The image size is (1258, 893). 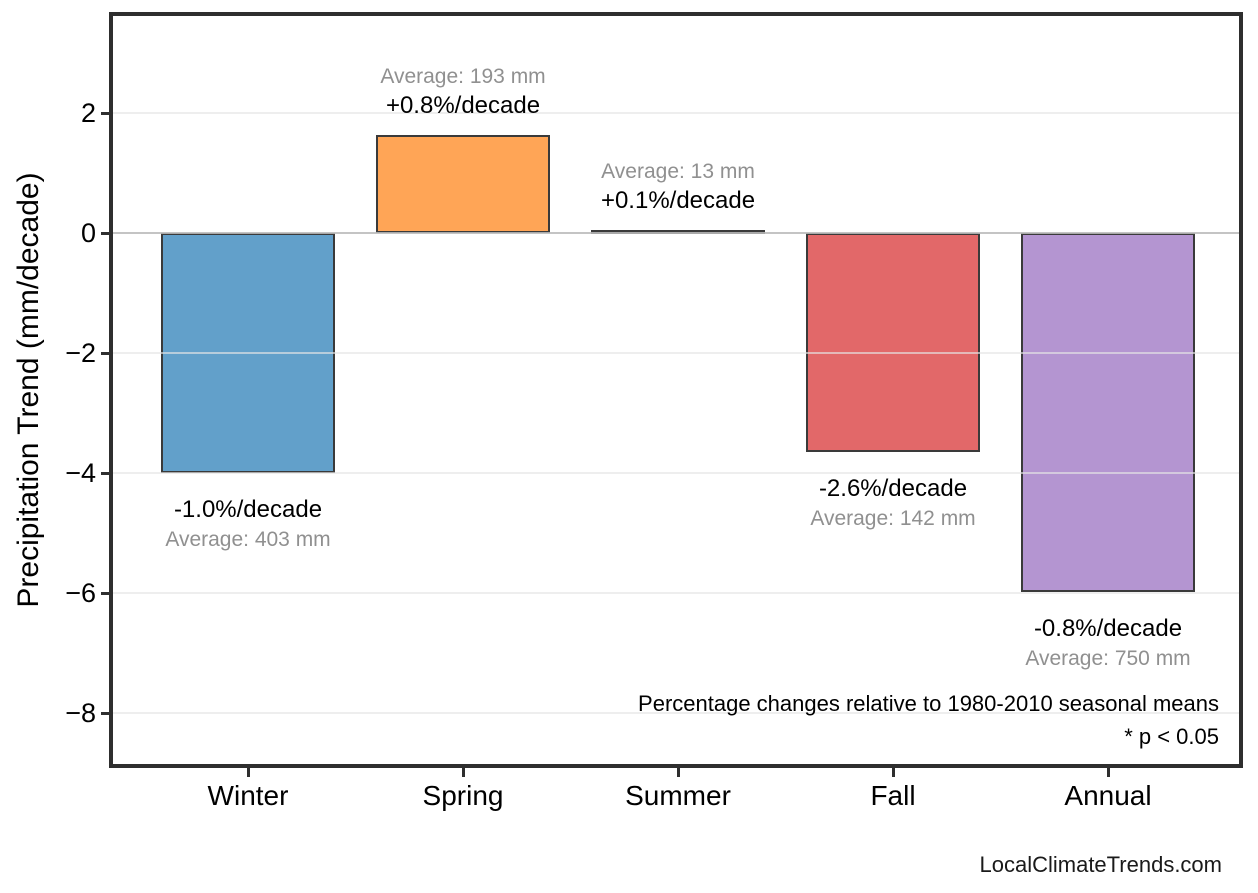 What do you see at coordinates (1108, 643) in the screenshot?
I see `bar-label-annual: -0.8%/decade Average: 750 mm` at bounding box center [1108, 643].